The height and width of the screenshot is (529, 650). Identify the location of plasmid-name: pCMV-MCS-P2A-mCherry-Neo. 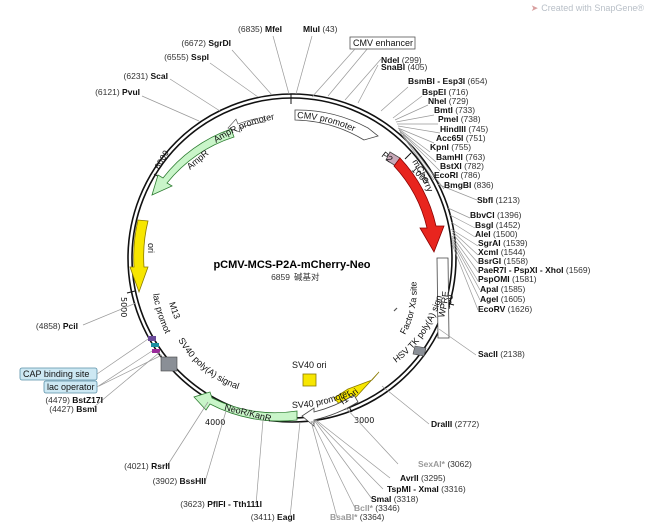
(291, 265).